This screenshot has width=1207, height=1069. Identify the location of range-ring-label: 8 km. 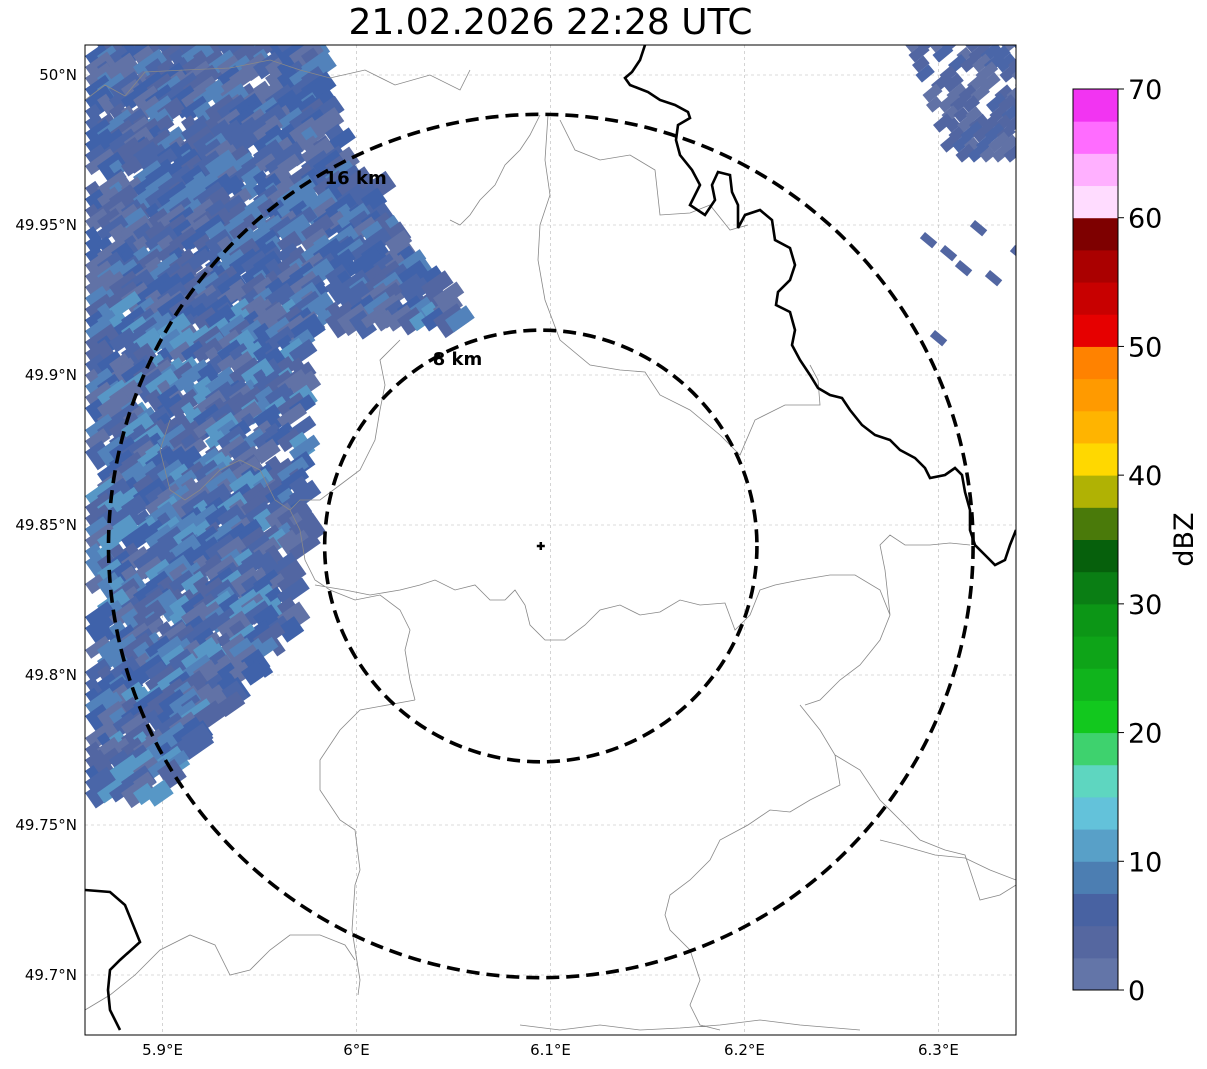
(458, 359).